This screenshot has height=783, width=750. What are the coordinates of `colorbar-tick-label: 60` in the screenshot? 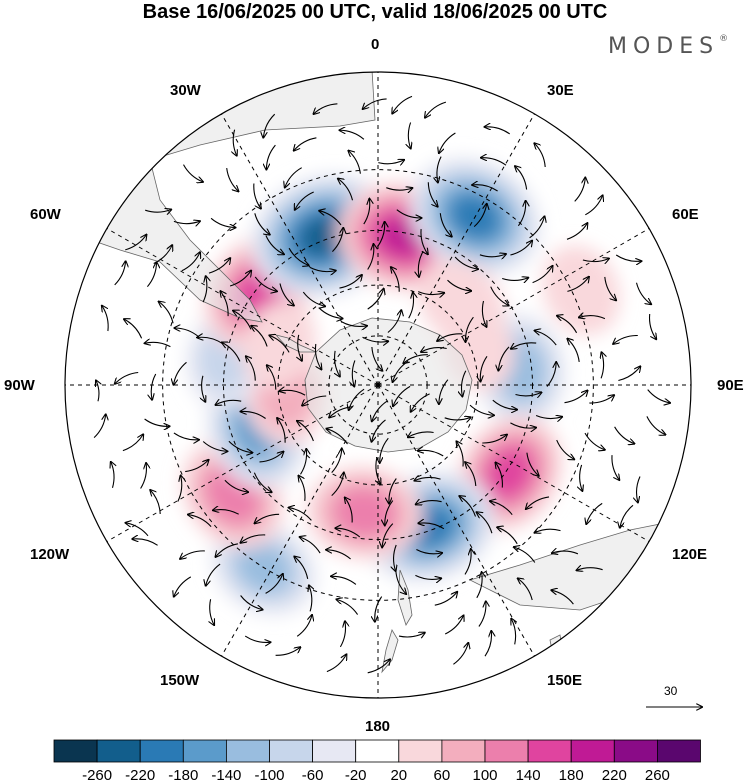 It's located at (442, 775).